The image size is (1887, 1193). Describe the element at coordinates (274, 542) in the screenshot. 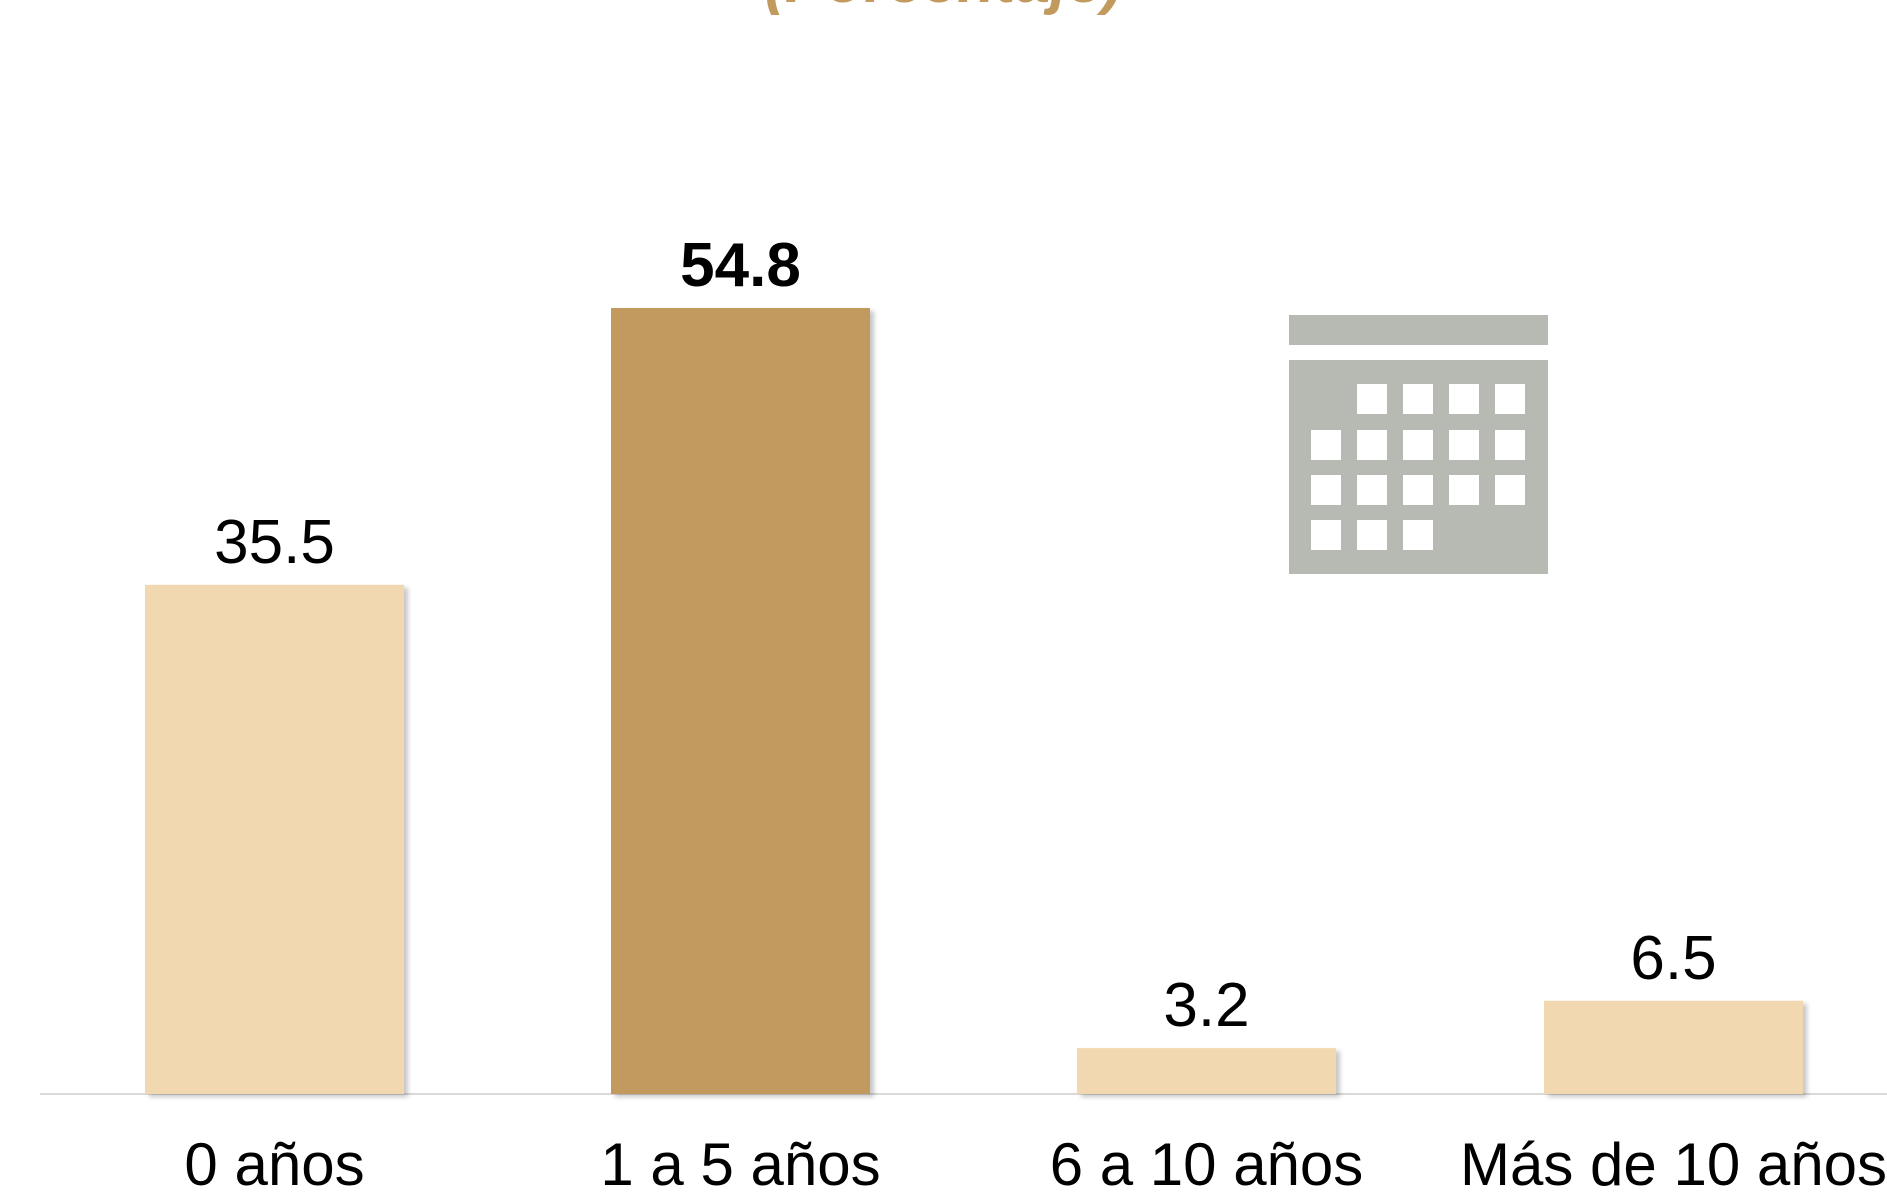

I see `data-label-0: 35.5` at that location.